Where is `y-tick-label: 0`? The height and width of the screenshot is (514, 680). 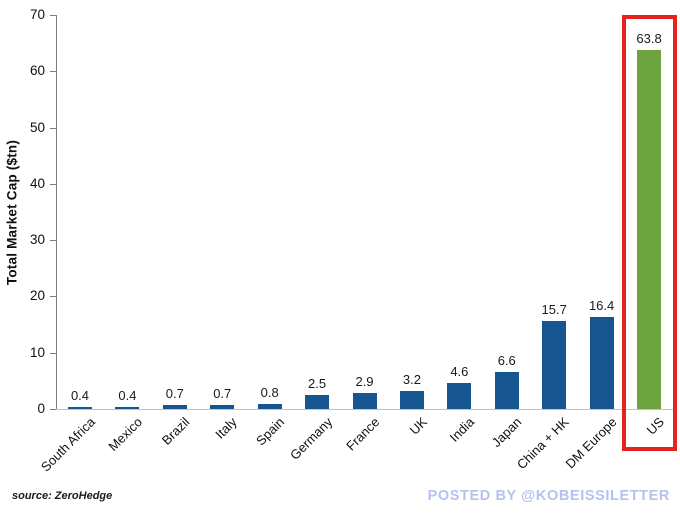 y-tick-label: 0 is located at coordinates (41, 408).